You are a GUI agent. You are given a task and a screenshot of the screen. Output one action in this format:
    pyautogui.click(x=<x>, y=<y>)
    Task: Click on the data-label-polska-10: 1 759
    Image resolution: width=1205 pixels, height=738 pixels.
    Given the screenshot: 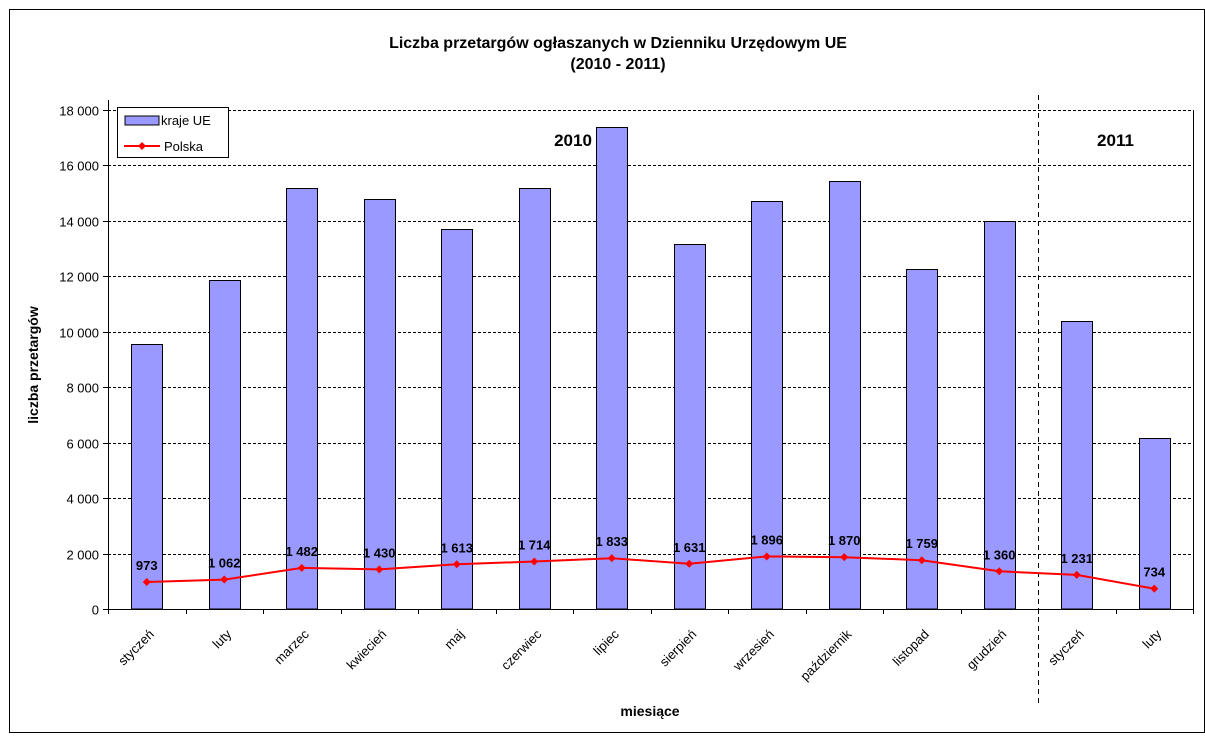 What is the action you would take?
    pyautogui.click(x=921, y=543)
    